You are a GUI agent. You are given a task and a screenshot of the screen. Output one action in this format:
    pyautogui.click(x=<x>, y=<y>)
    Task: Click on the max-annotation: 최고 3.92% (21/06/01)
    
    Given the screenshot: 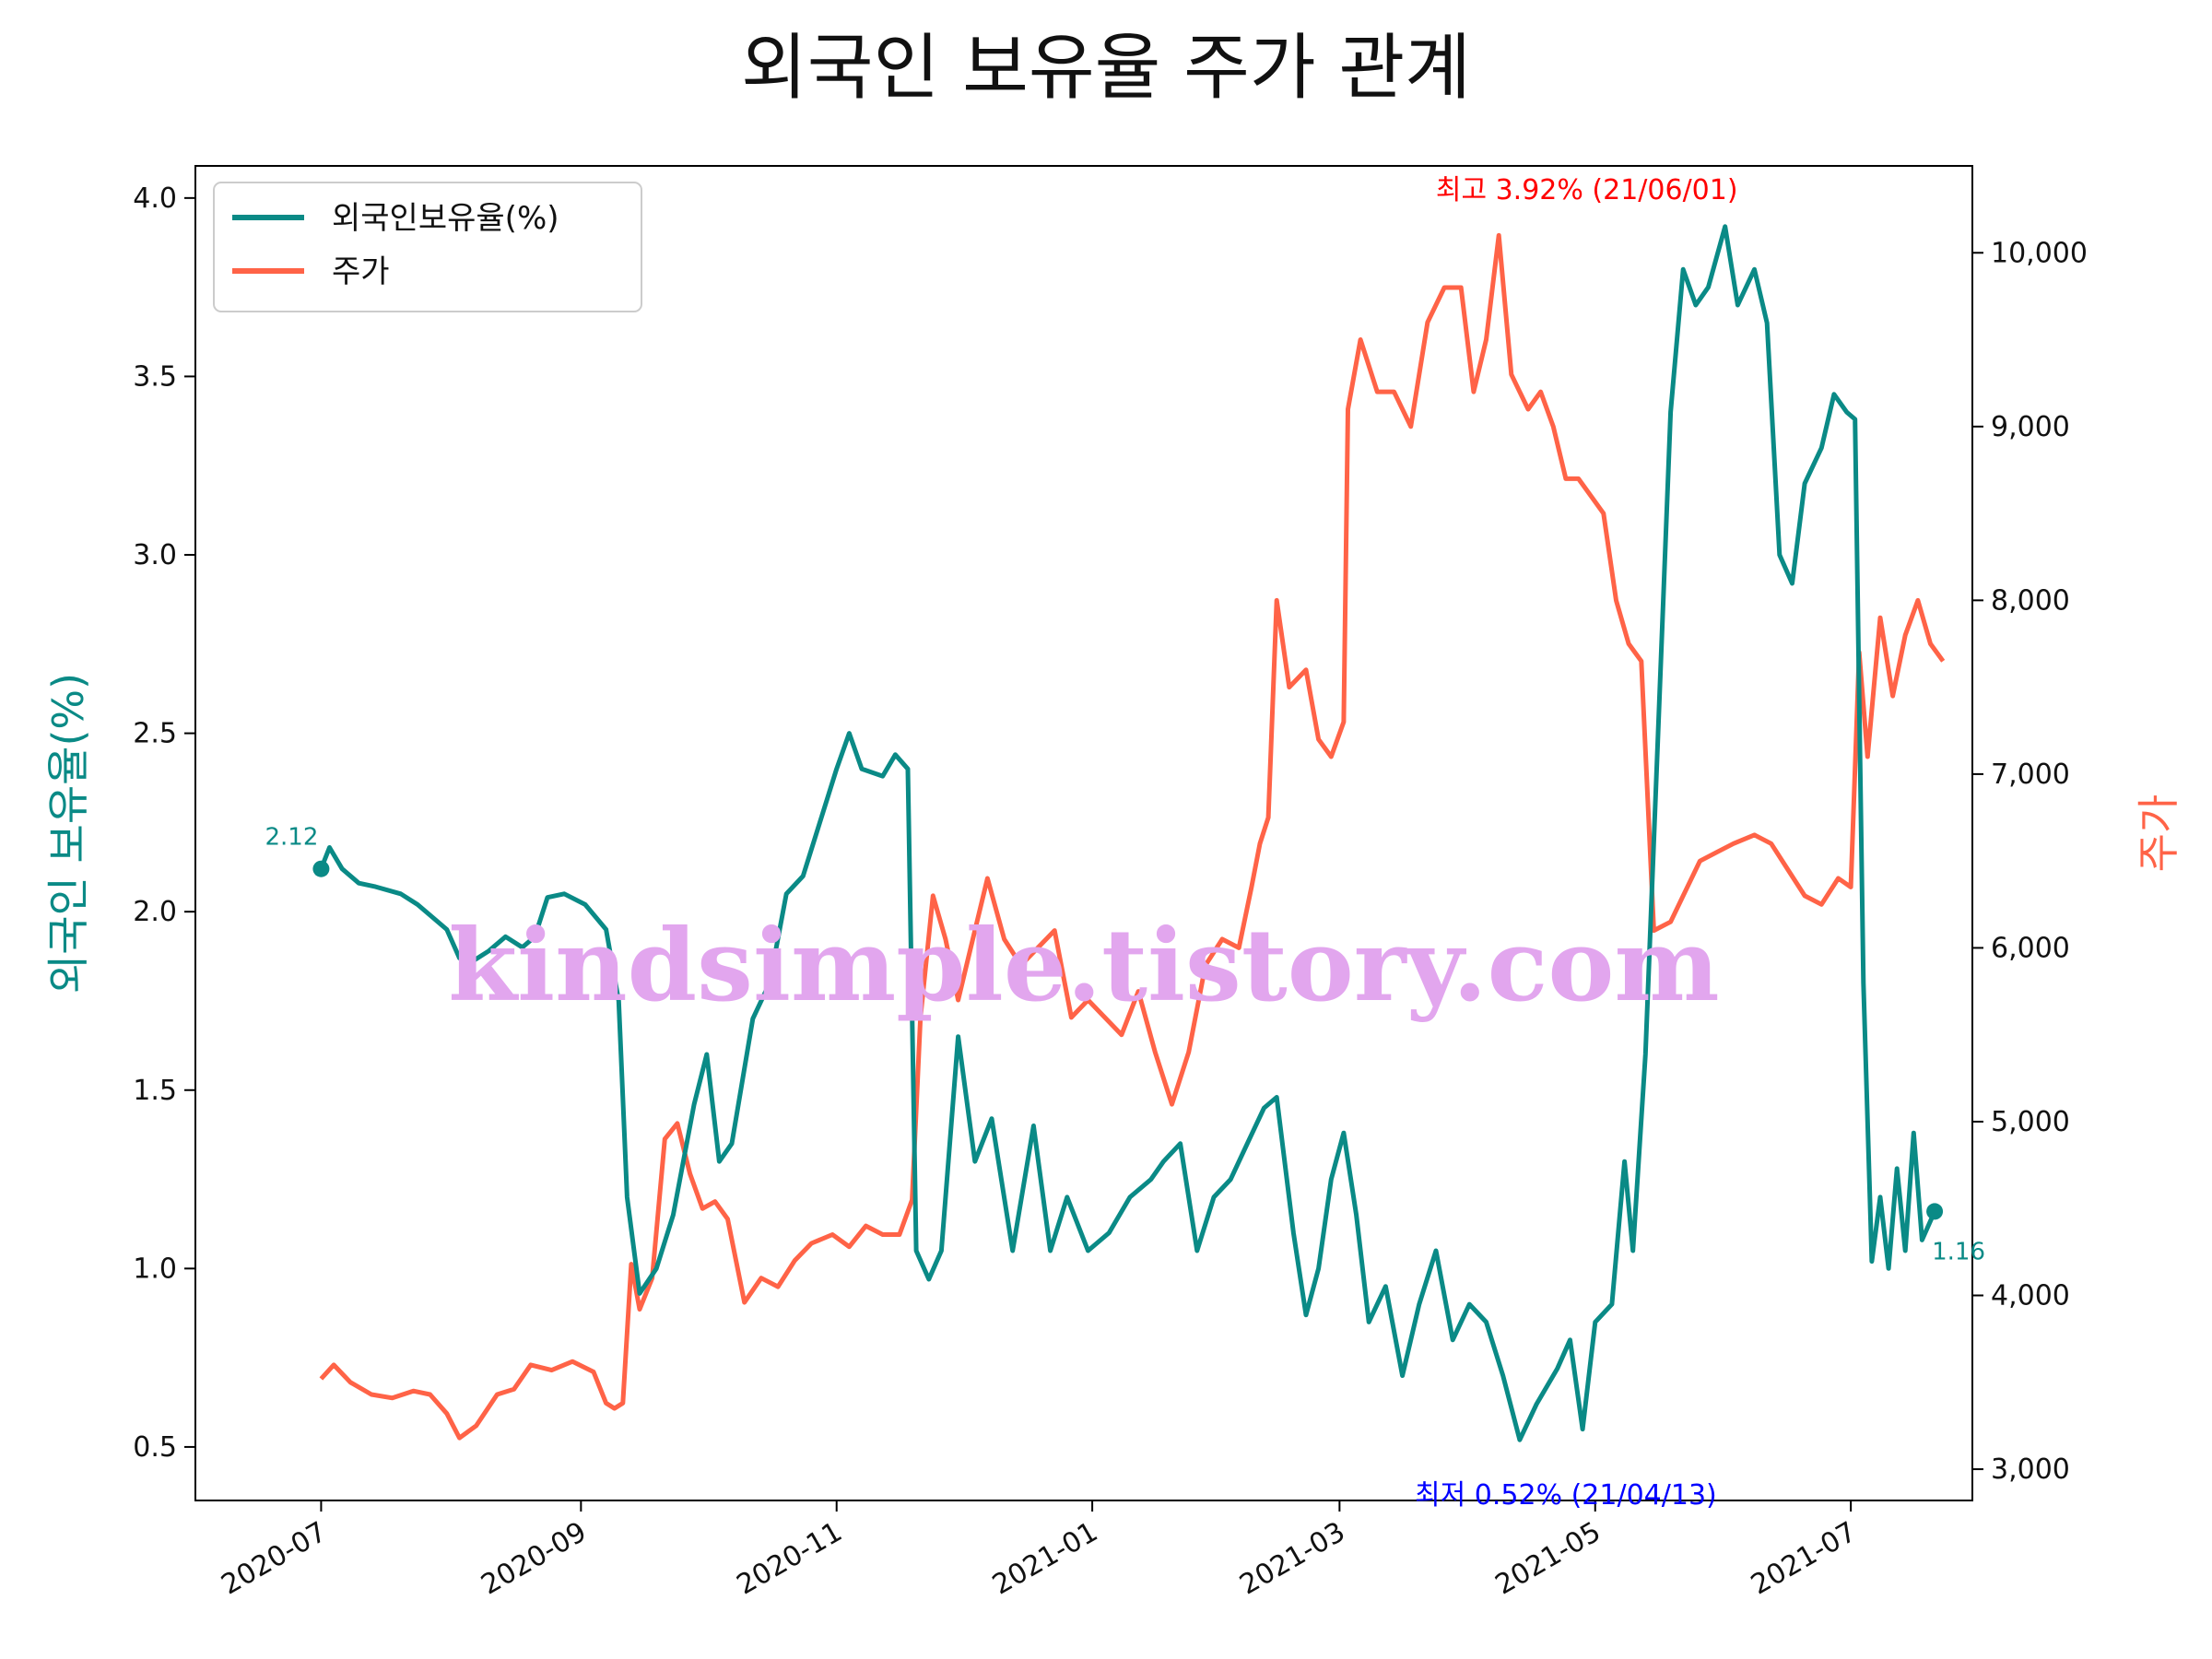 What is the action you would take?
    pyautogui.click(x=1587, y=190)
    